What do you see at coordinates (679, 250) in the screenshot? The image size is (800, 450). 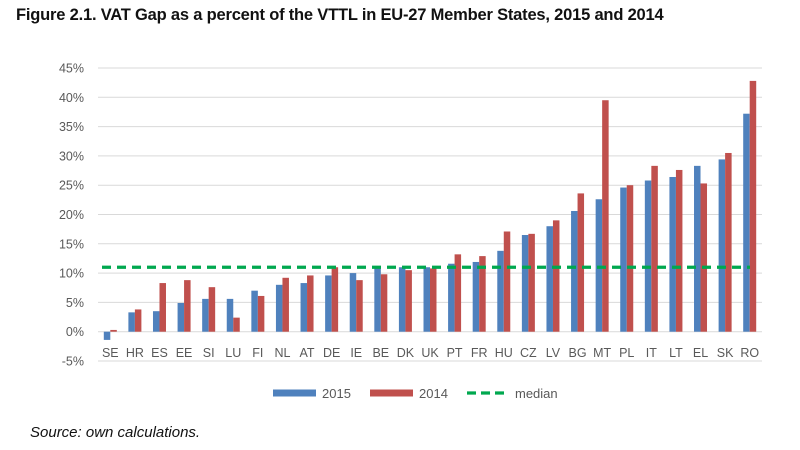 I see `bar-2014-LT` at bounding box center [679, 250].